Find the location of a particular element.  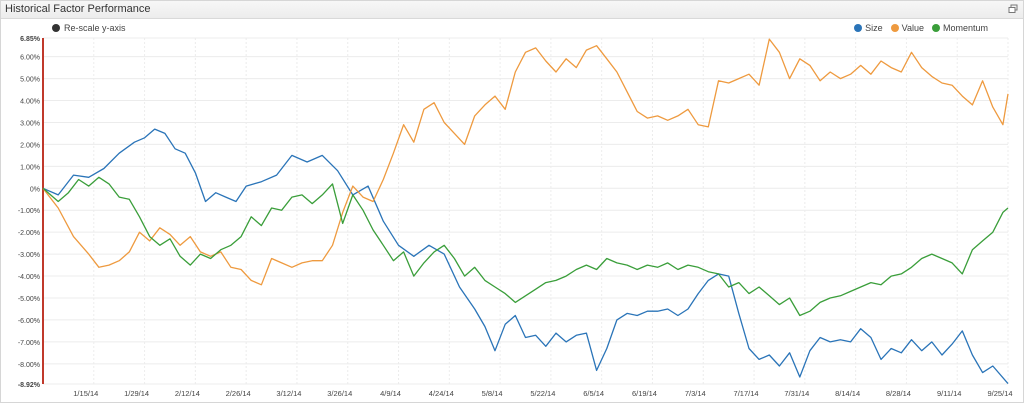

y-tick-label: -8.00% is located at coordinates (29, 365).